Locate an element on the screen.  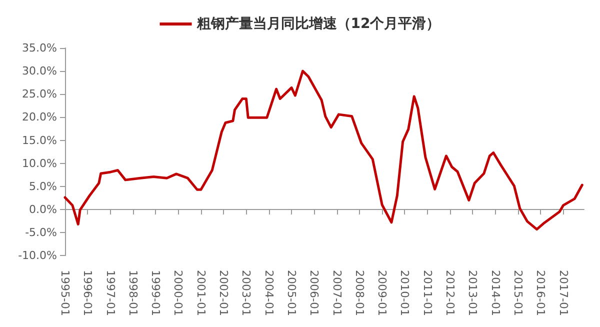
x-tick-label: 2010-01 is located at coordinates (405, 293).